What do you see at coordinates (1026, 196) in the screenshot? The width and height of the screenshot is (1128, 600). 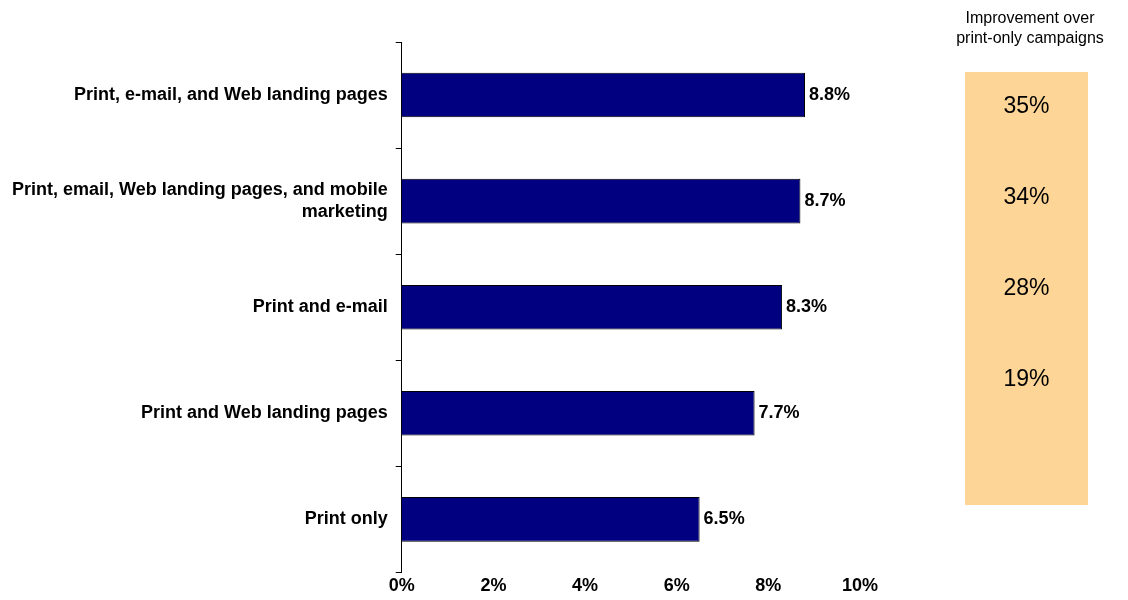 I see `text: 34%` at bounding box center [1026, 196].